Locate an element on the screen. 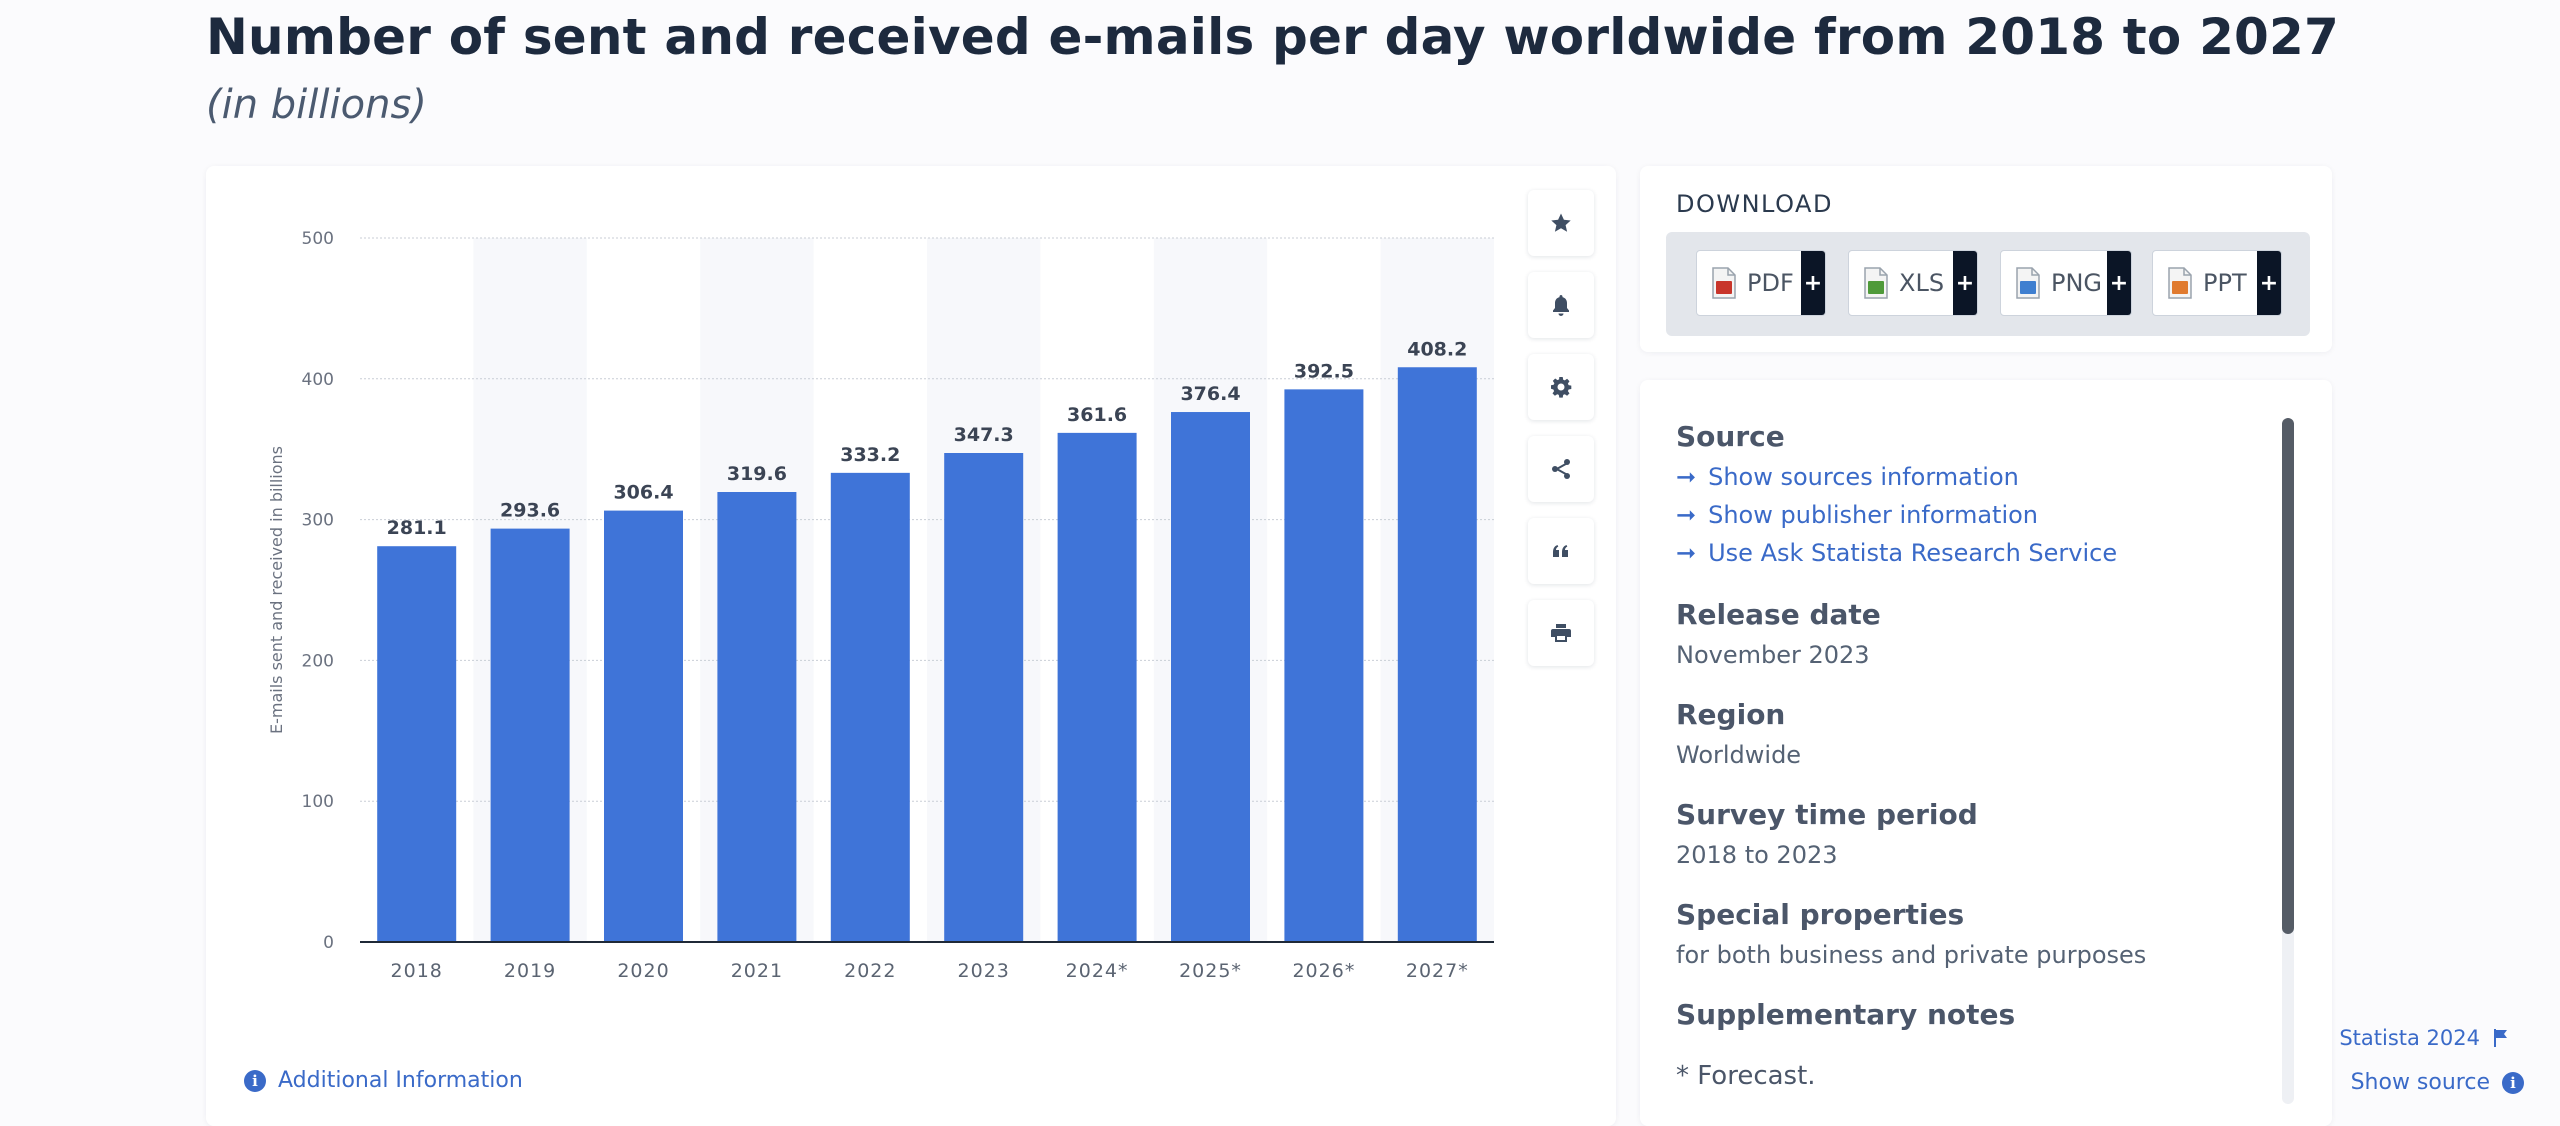 The width and height of the screenshot is (2560, 1126). download-png-button: PNG + is located at coordinates (2066, 283).